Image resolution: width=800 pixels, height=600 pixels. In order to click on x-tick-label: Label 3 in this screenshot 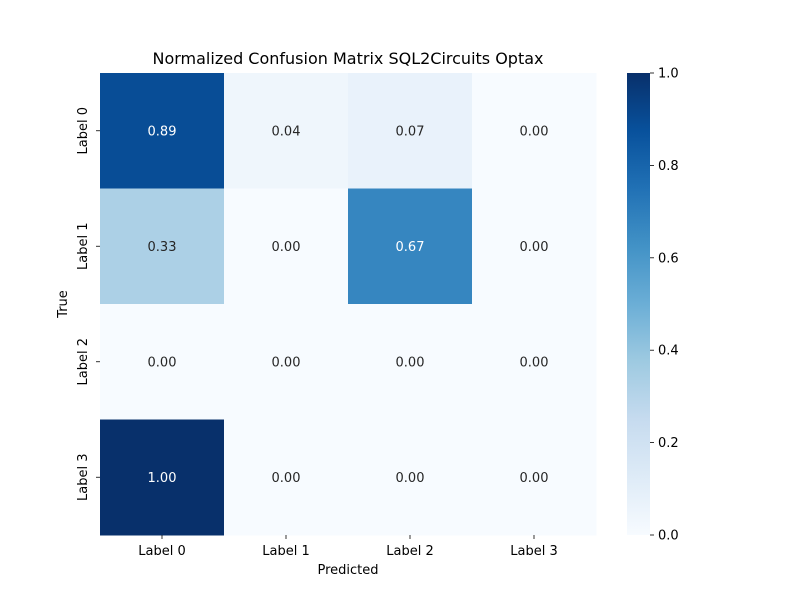, I will do `click(533, 551)`.